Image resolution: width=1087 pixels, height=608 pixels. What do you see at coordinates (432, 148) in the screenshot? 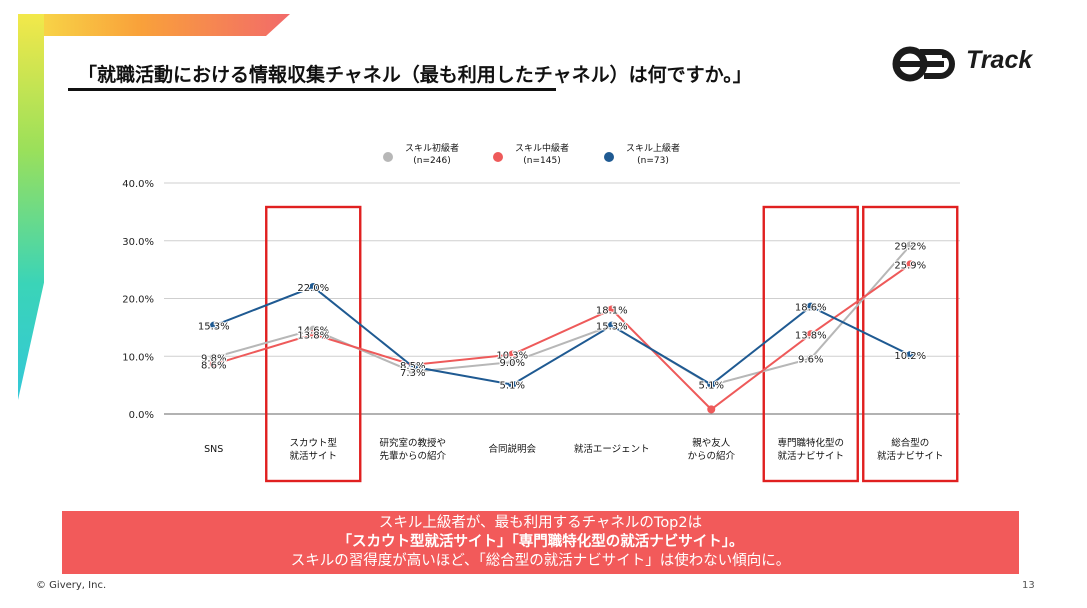
I see `legend-label: スキル初級者` at bounding box center [432, 148].